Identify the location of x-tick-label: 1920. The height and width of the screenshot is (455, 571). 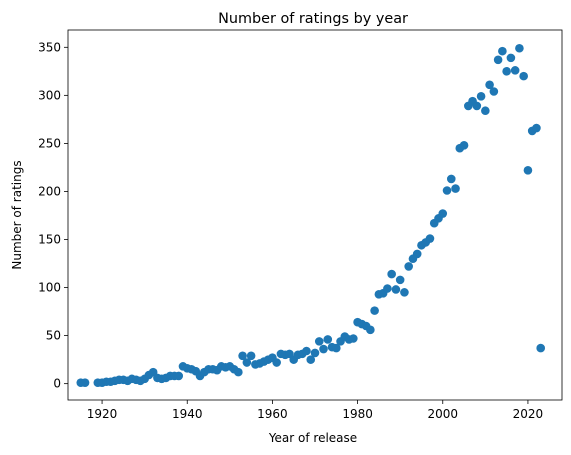
(102, 414).